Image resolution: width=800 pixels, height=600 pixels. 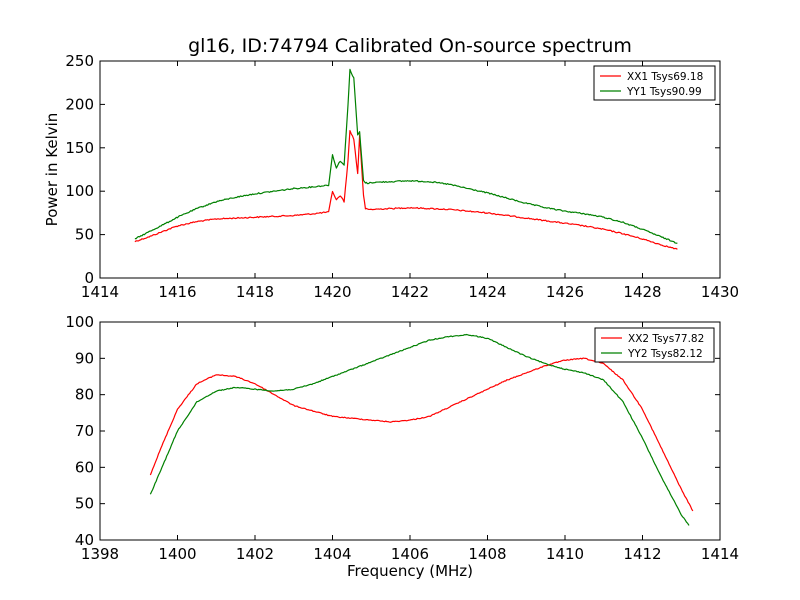 I want to click on x-tick-label: 1402, so click(x=255, y=554).